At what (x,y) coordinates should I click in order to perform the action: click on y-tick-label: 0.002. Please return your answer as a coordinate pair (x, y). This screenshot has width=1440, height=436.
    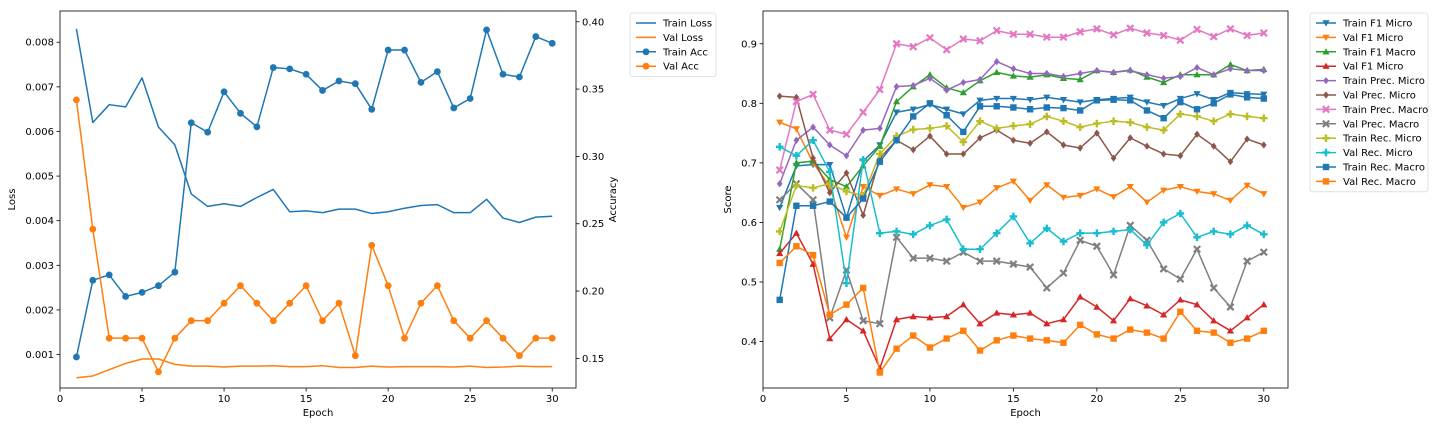
    Looking at the image, I should click on (39, 310).